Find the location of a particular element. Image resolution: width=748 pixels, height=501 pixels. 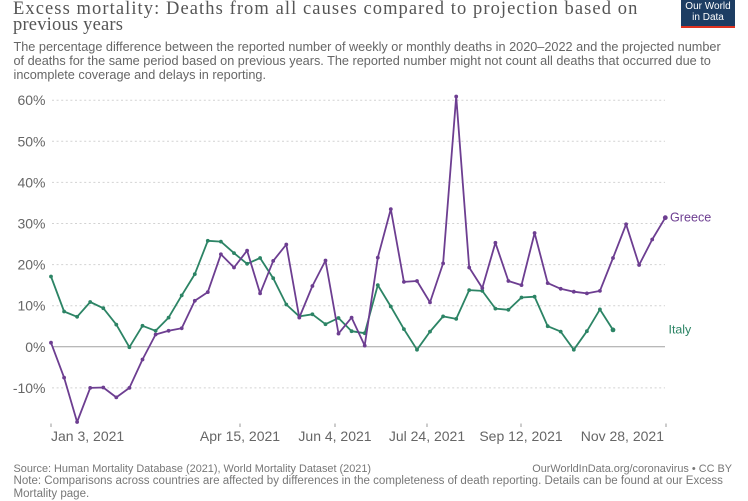

svg-text: 10% is located at coordinates (31, 306).